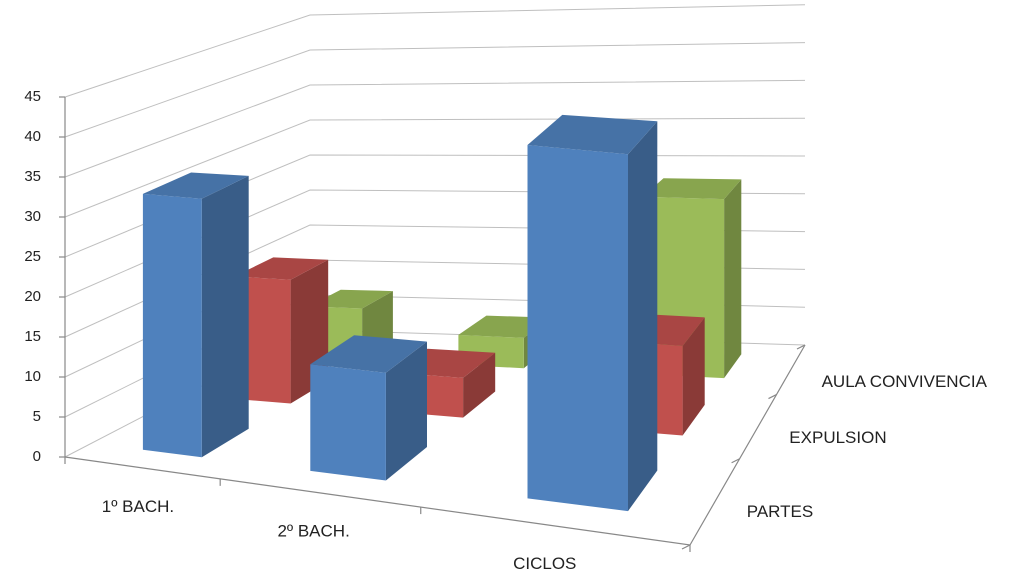 This screenshot has width=1033, height=572. I want to click on series-label: PARTES, so click(780, 511).